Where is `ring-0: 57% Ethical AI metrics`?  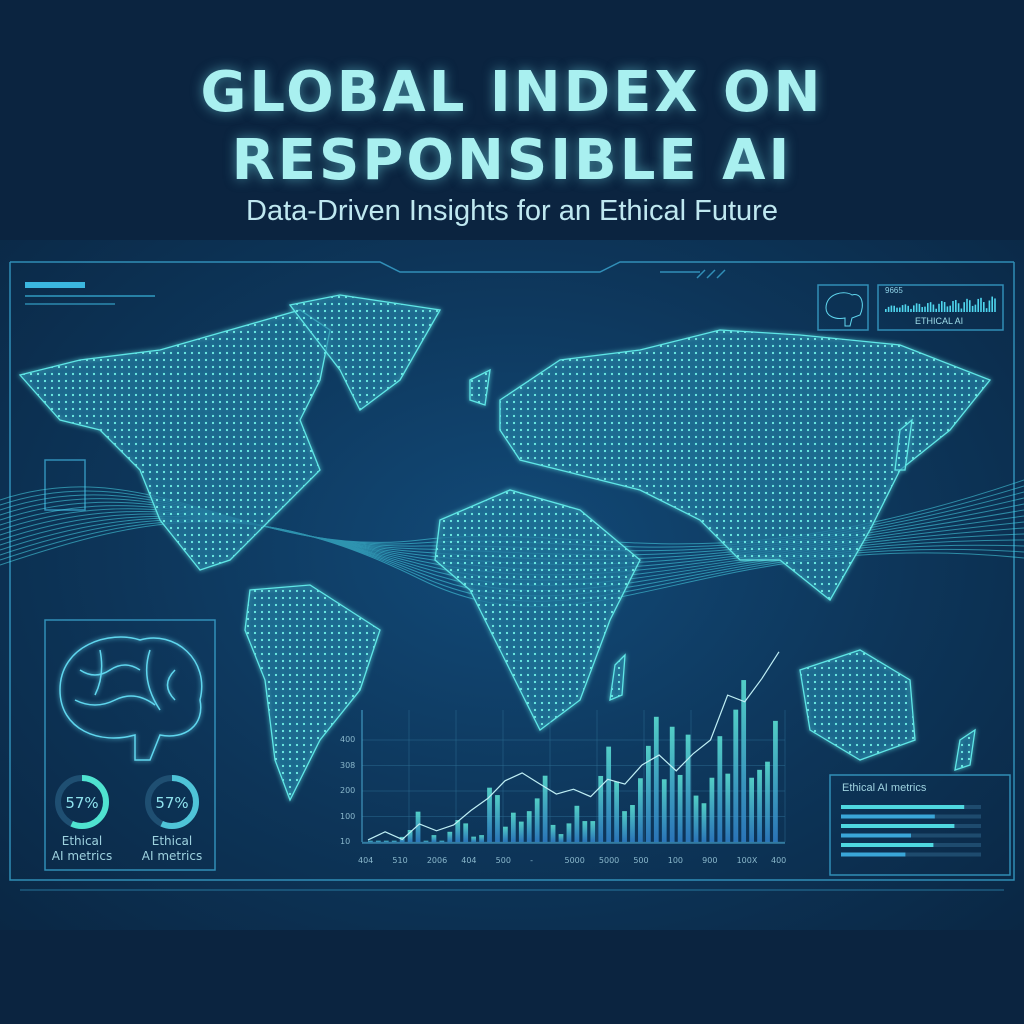
ring-0: 57% Ethical AI metrics is located at coordinates (82, 817).